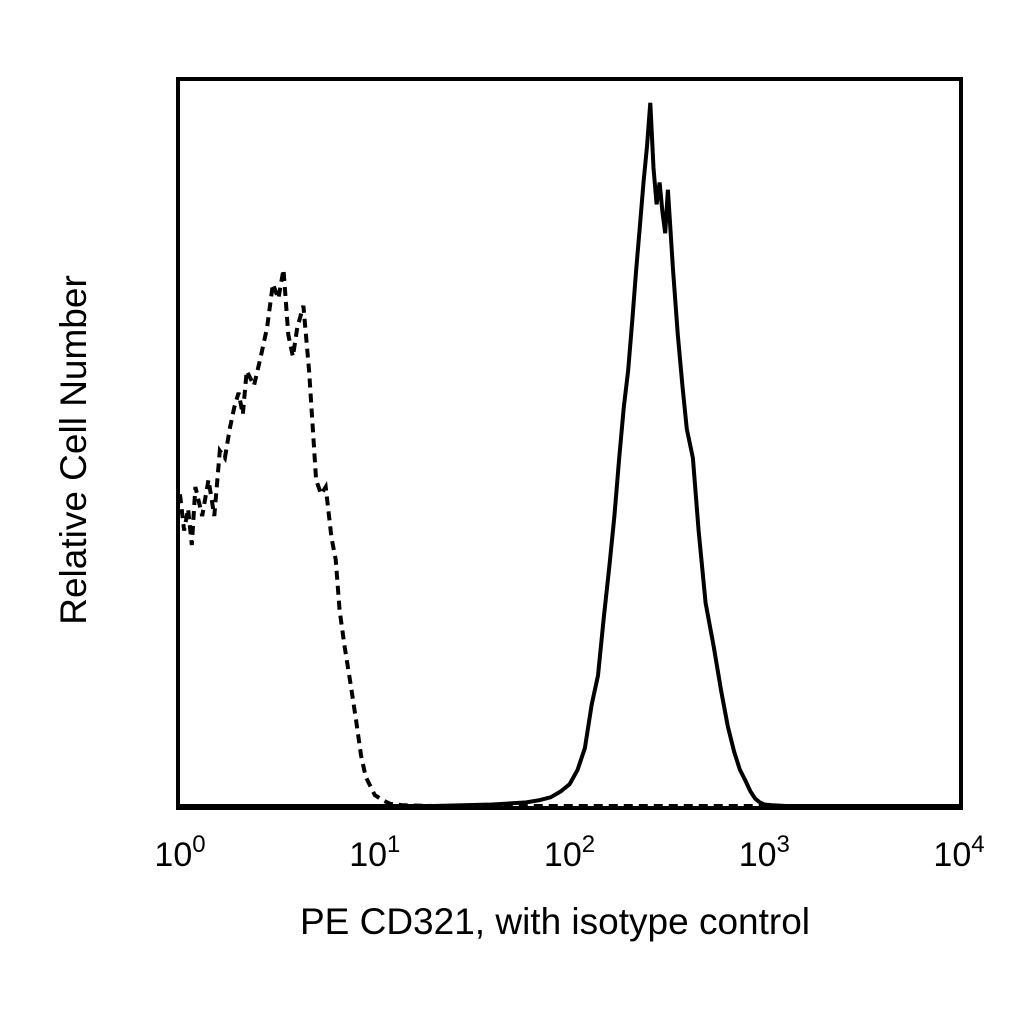  Describe the element at coordinates (374, 852) in the screenshot. I see `x-tick-label: 10¹` at that location.